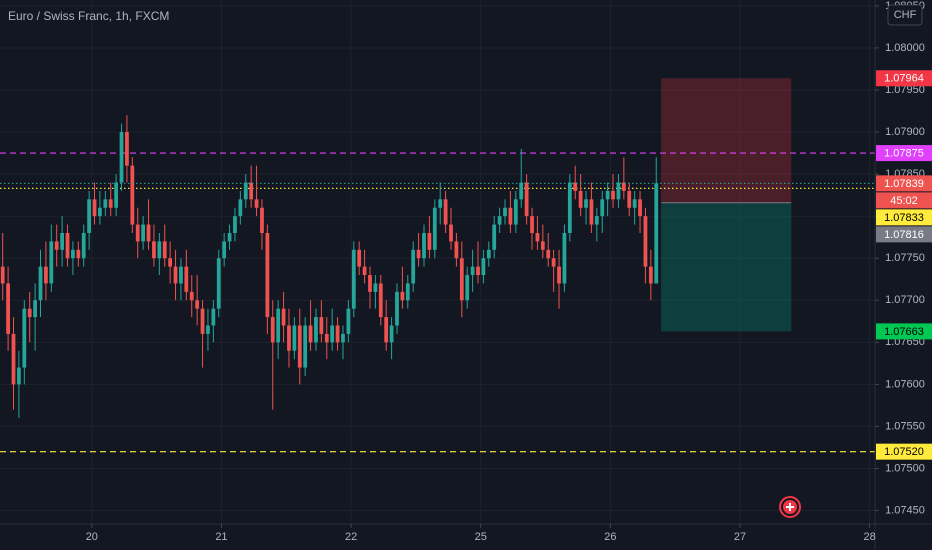 This screenshot has width=932, height=550. I want to click on y-tick-label: 1.07950, so click(905, 90).